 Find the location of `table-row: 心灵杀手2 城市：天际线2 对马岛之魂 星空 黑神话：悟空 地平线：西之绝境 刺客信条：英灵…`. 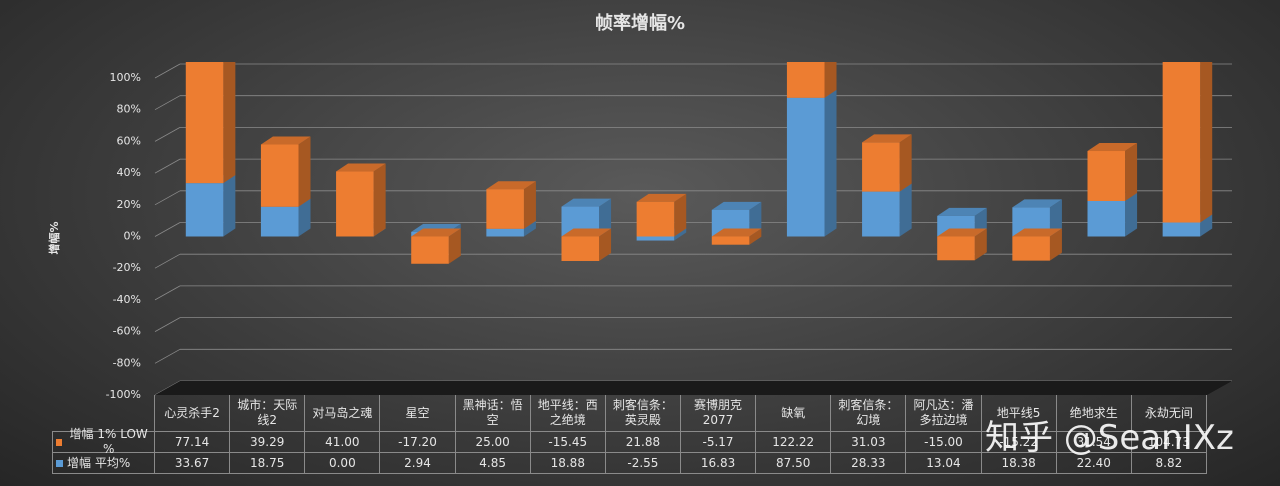

table-row: 心灵杀手2 城市：天际线2 对马岛之魂 星空 黑神话：悟空 地平线：西之绝境 刺客信条：英灵… is located at coordinates (629, 413).